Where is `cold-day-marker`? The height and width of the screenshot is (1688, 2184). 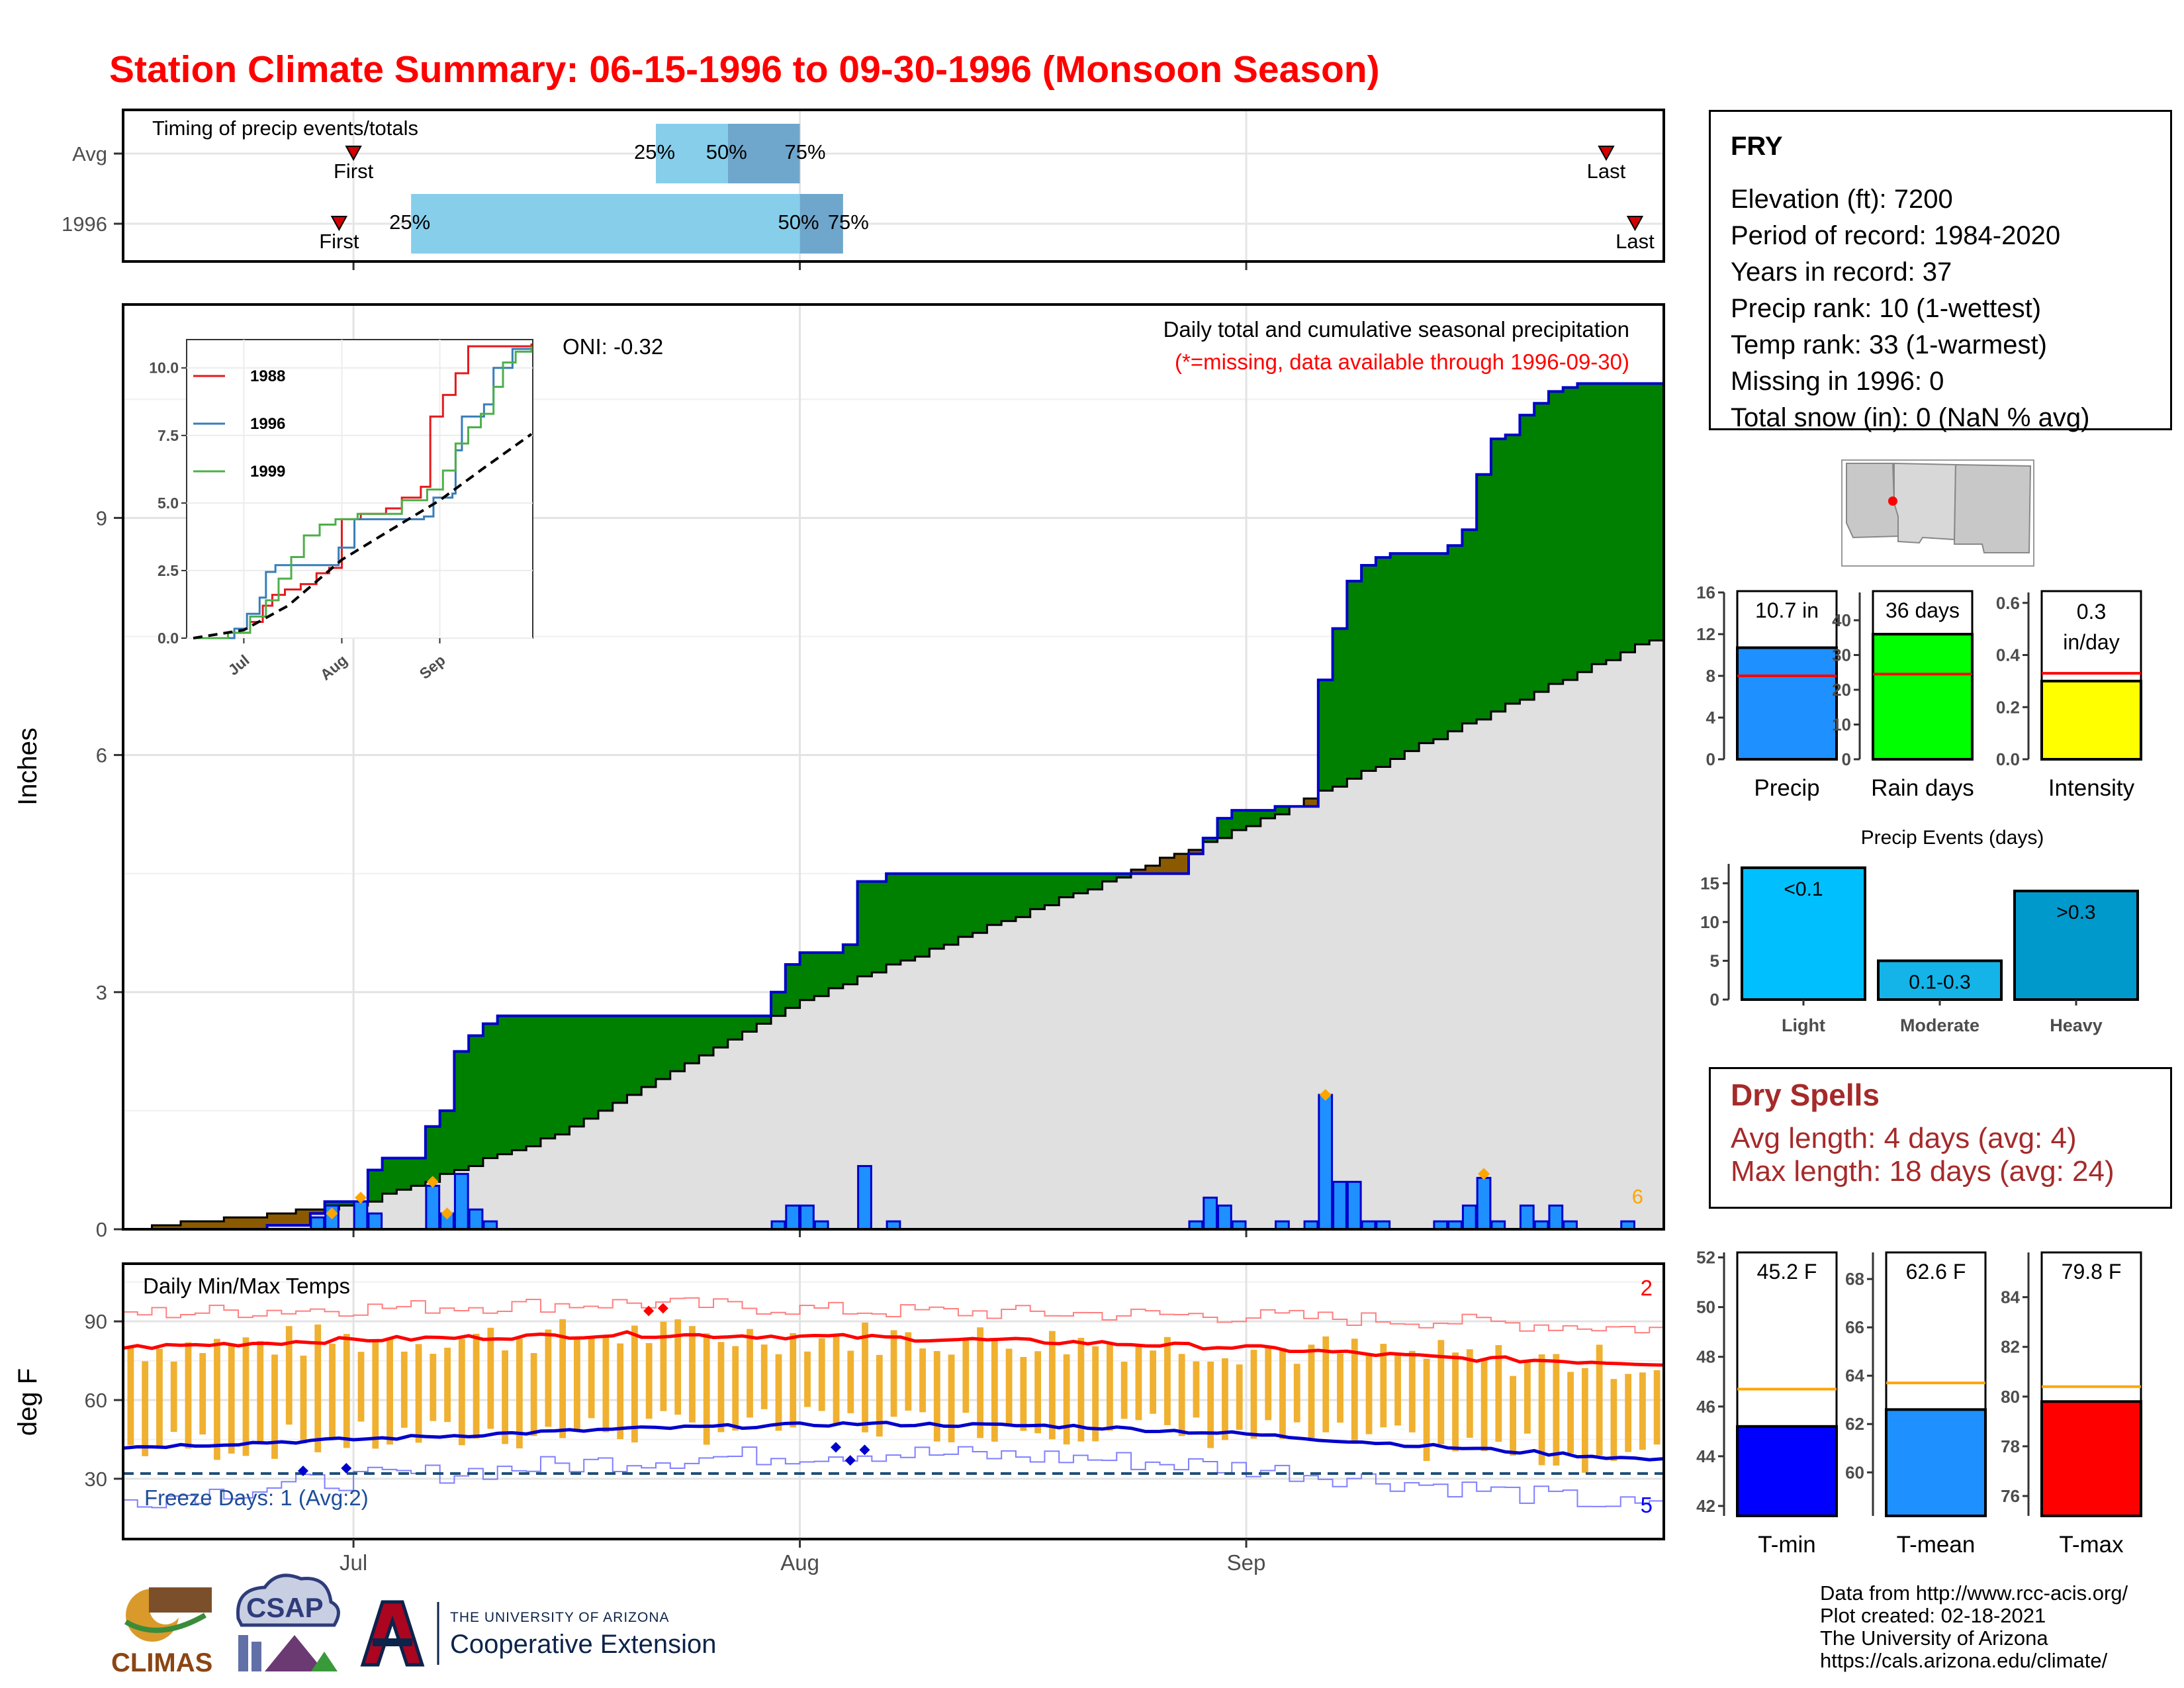 cold-day-marker is located at coordinates (302, 1470).